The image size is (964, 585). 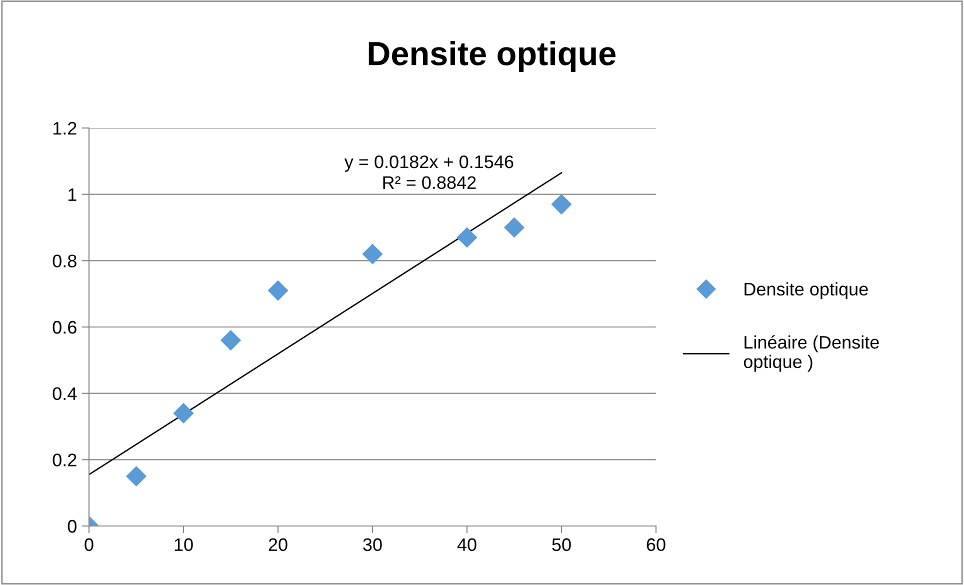 What do you see at coordinates (64, 327) in the screenshot?
I see `y-tick-label: 0.6` at bounding box center [64, 327].